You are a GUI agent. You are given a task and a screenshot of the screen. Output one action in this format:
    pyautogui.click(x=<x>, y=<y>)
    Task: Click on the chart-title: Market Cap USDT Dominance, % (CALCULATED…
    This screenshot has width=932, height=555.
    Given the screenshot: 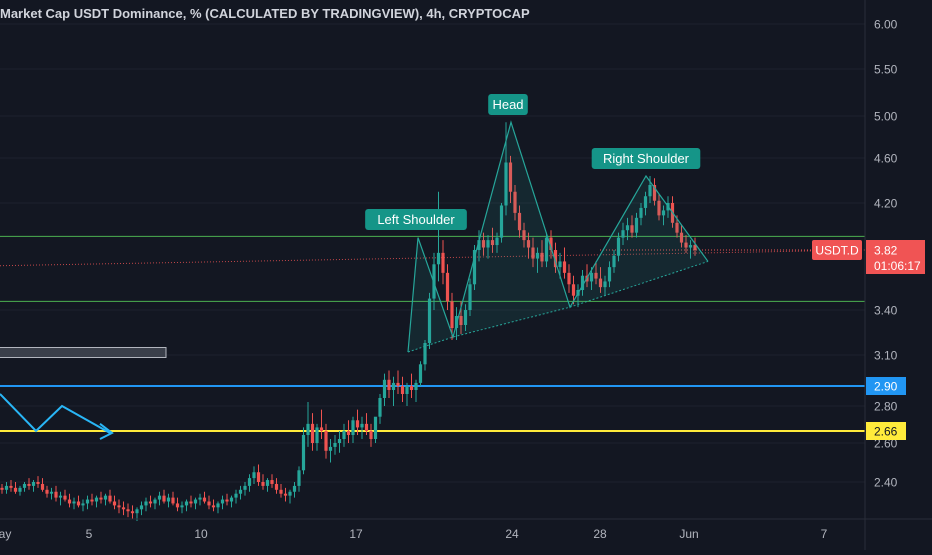 What is the action you would take?
    pyautogui.click(x=265, y=13)
    